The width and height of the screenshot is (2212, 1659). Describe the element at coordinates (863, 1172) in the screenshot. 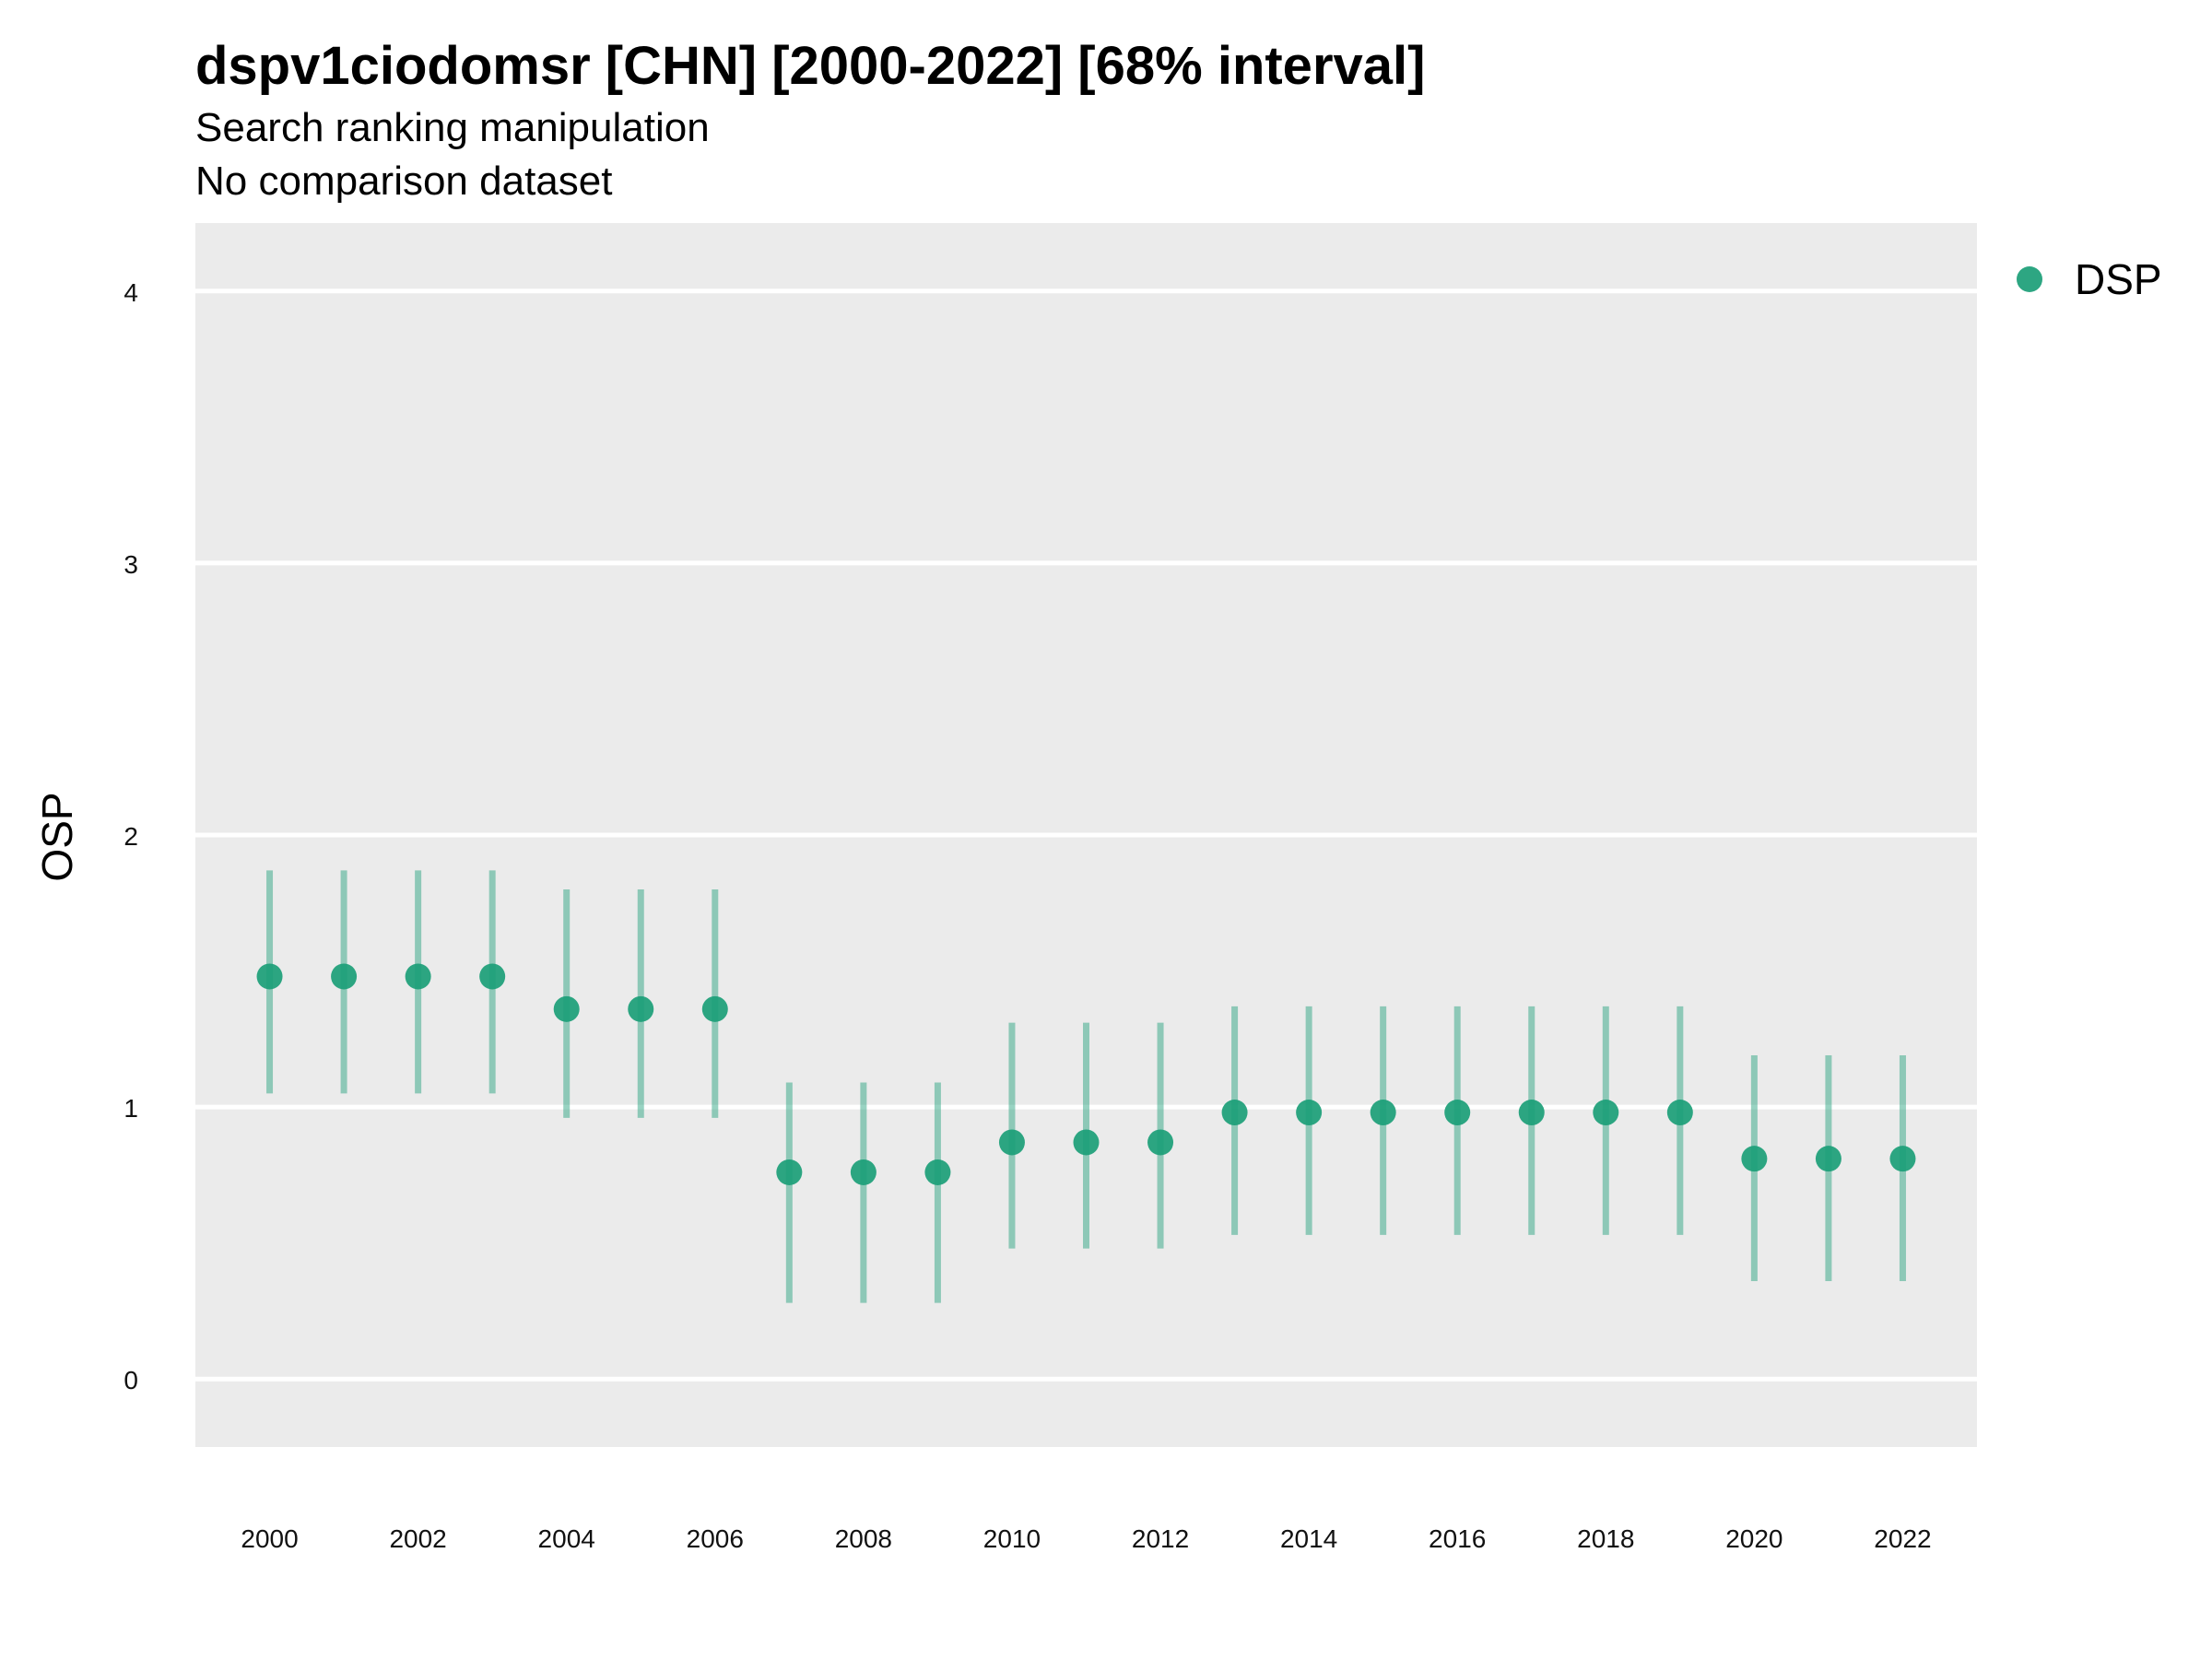

I see `data-point-2008` at that location.